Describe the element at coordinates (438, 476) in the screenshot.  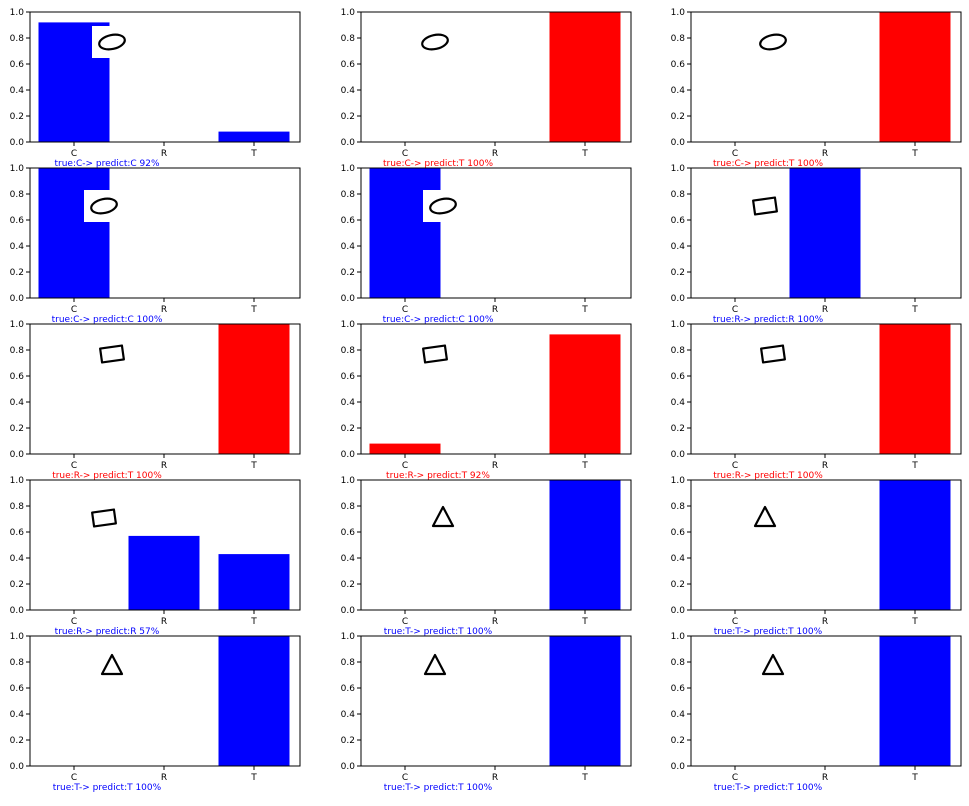
I see `prediction-caption: true:R-> predict:T 92%` at that location.